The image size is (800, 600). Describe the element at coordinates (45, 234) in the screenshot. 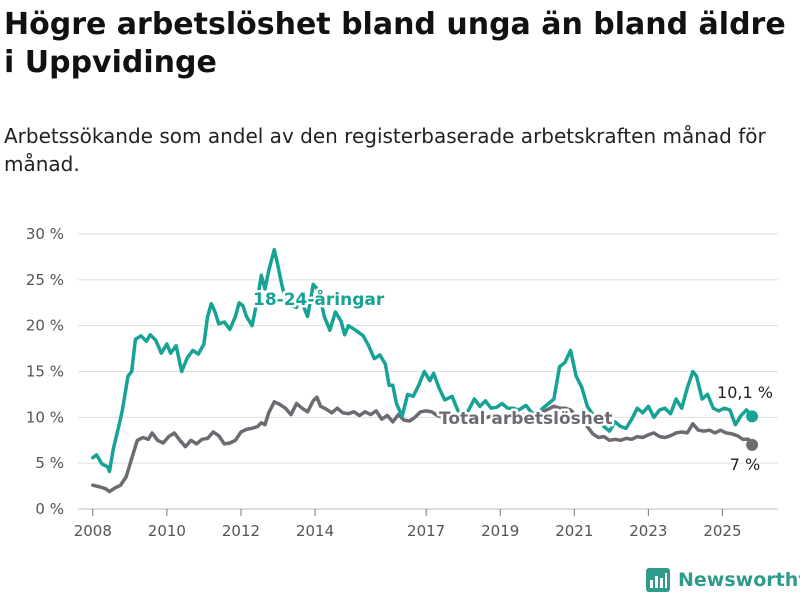

I see `y-tick-label: 30 %` at that location.